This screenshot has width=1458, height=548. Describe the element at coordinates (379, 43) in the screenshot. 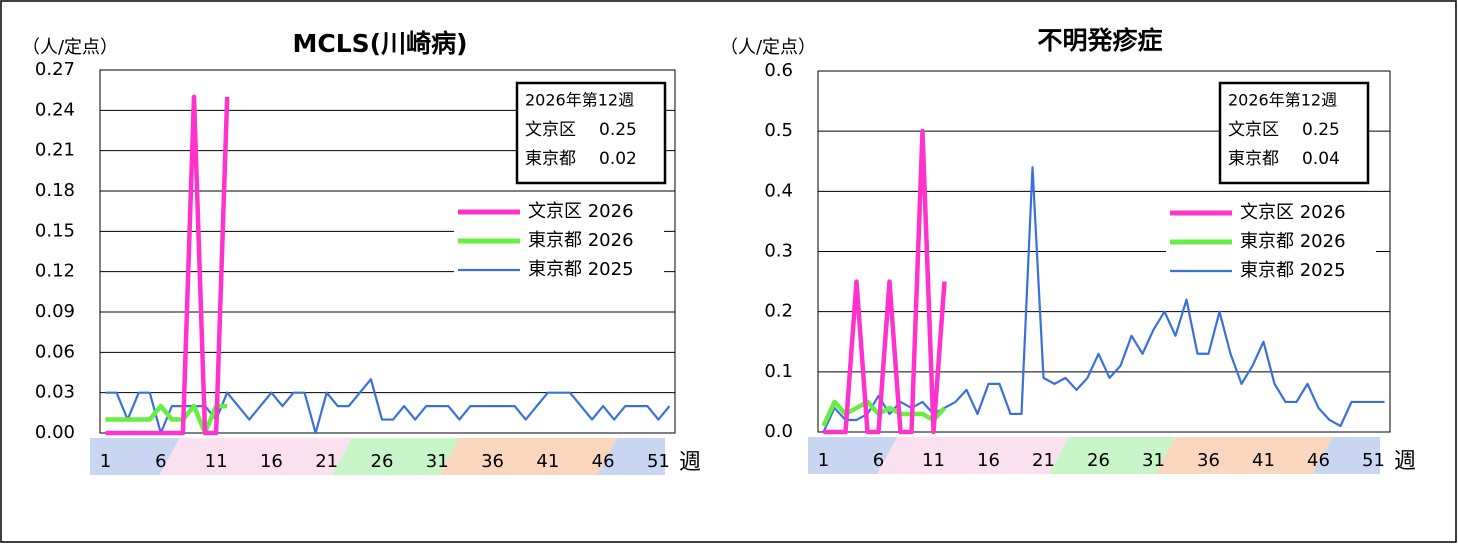

I see `chart-title: MCLS(川崎病)` at that location.